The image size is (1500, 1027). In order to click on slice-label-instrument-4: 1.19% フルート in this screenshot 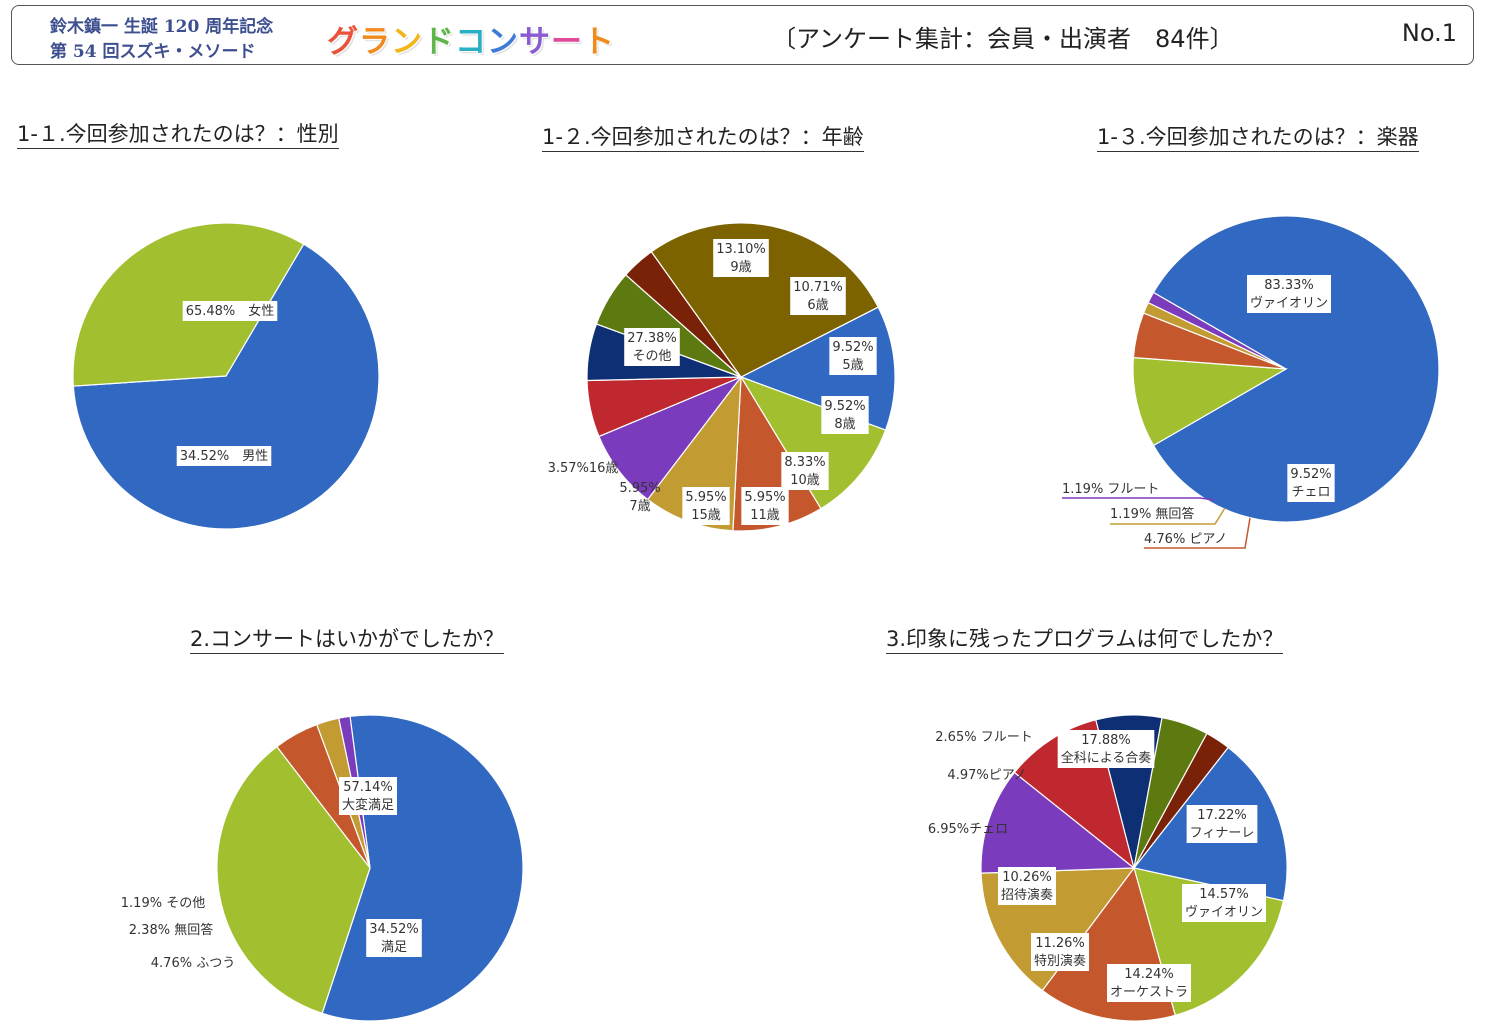, I will do `click(1138, 491)`.